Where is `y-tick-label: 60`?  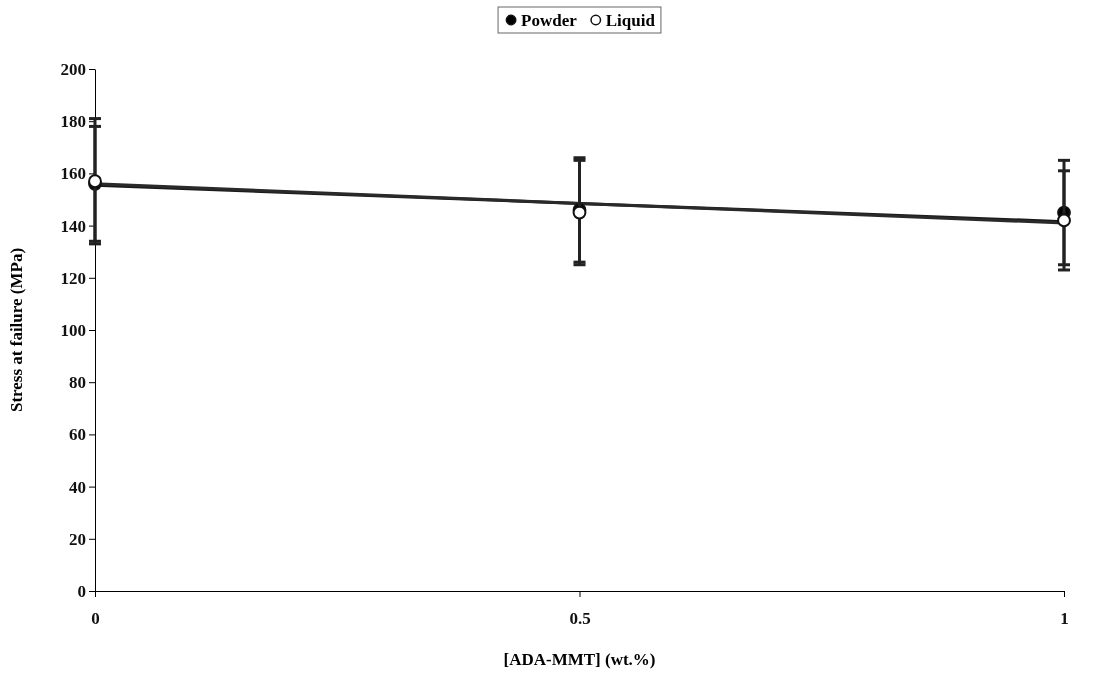 y-tick-label: 60 is located at coordinates (77, 435).